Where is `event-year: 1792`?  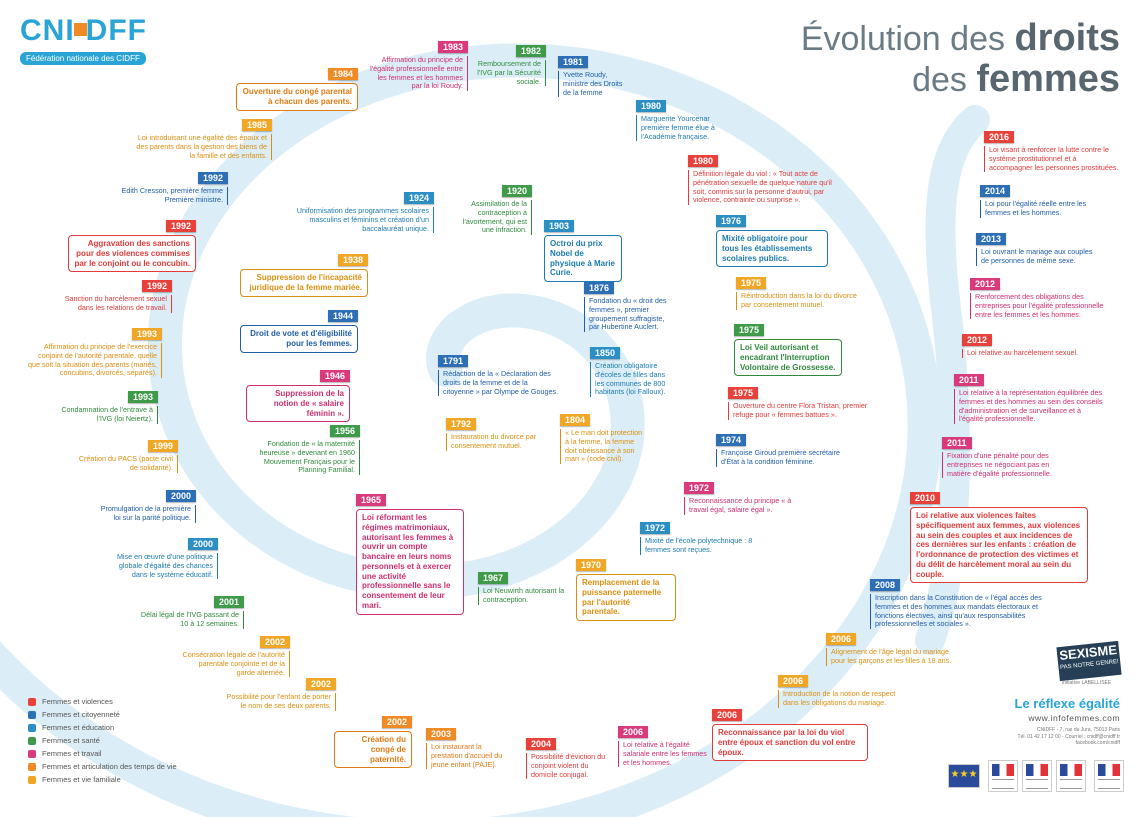
event-year: 1792 is located at coordinates (461, 424).